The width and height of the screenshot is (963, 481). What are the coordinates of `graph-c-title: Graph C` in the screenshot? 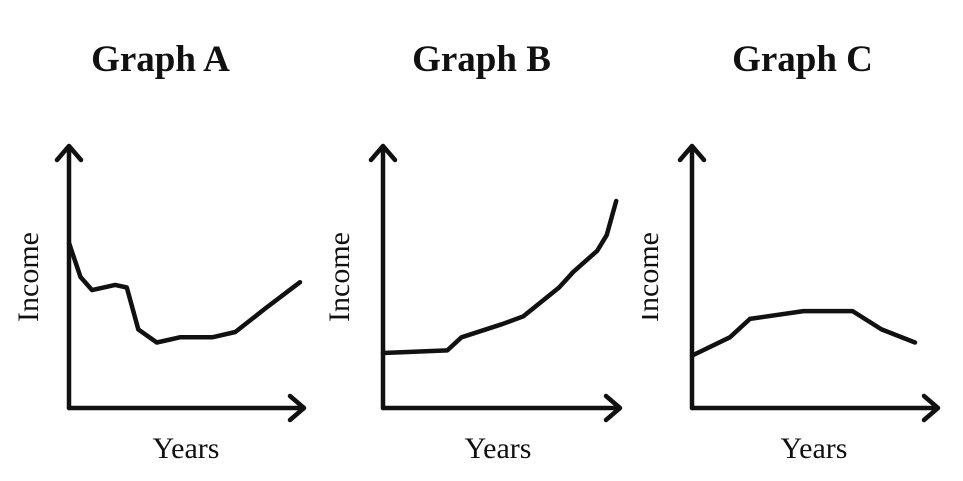 It's located at (802, 59).